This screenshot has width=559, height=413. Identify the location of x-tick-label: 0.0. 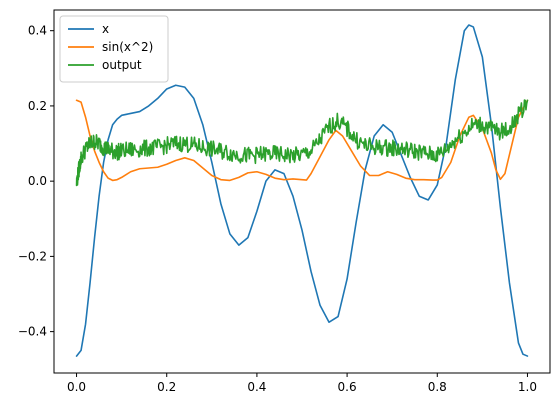
(76, 387).